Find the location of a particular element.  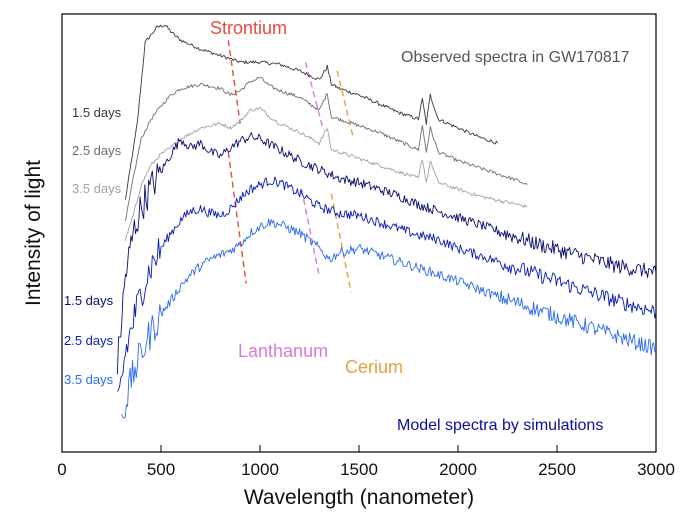

y-axis-label: Intensity of light is located at coordinates (33, 233).